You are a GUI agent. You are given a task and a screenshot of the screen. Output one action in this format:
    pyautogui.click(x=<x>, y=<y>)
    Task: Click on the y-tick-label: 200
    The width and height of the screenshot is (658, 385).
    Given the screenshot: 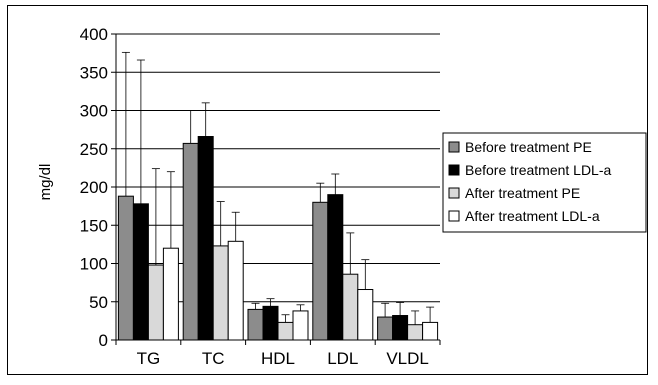 What is the action you would take?
    pyautogui.click(x=94, y=187)
    